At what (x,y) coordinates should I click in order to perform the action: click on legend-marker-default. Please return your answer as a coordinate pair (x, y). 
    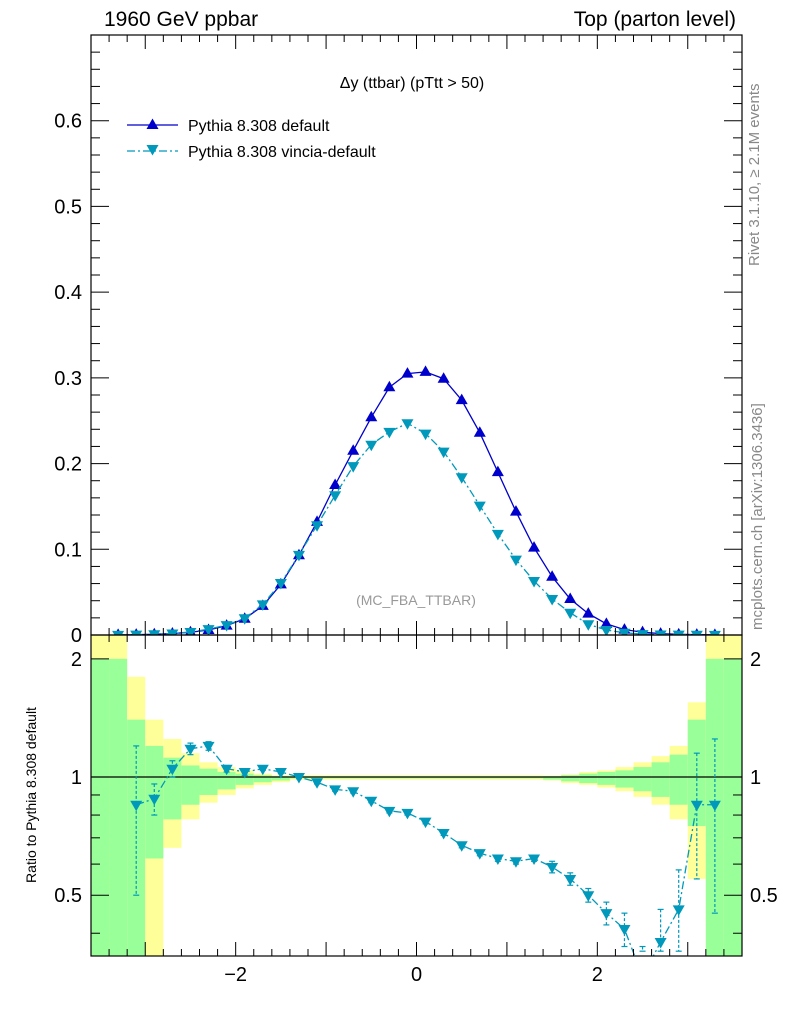
    Looking at the image, I should click on (152, 123).